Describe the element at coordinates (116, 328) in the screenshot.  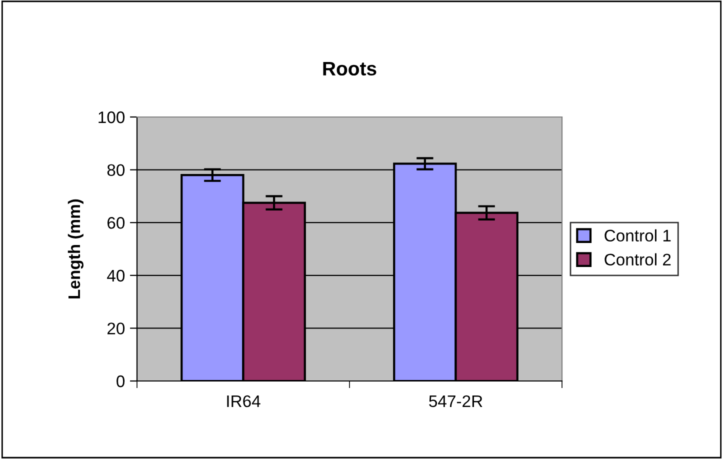
I see `y-tick-label: 20` at that location.